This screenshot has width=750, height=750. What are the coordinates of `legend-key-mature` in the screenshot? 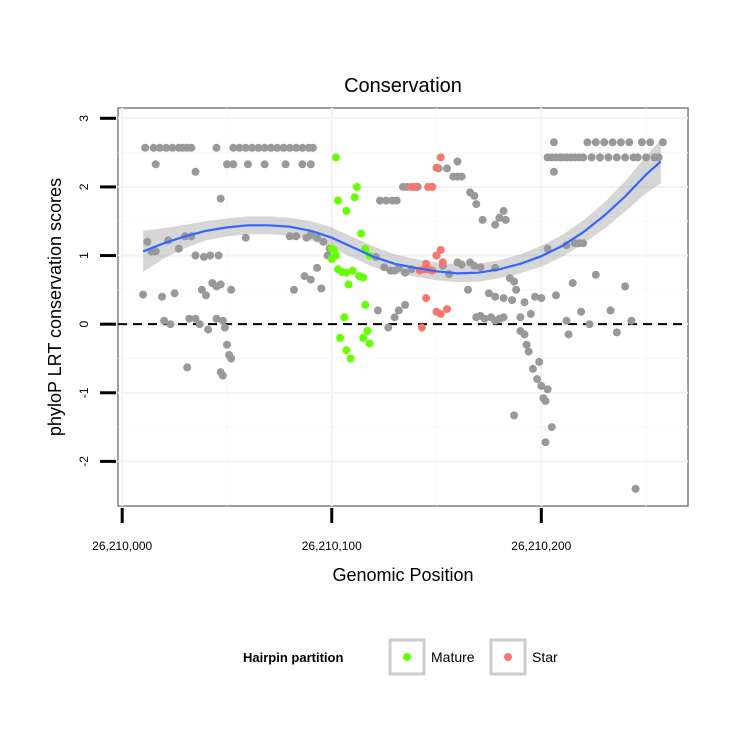 It's located at (407, 657).